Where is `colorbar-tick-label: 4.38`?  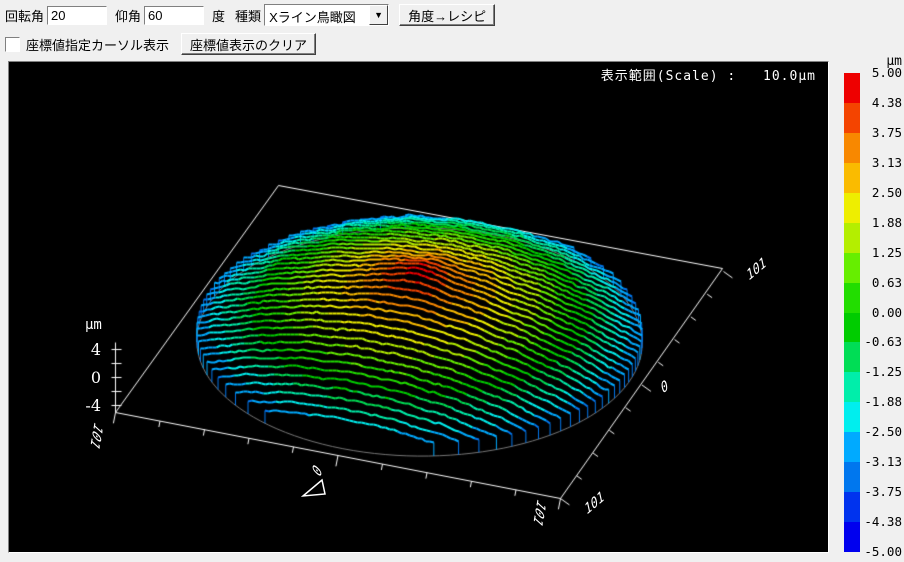
colorbar-tick-label: 4.38 is located at coordinates (886, 102).